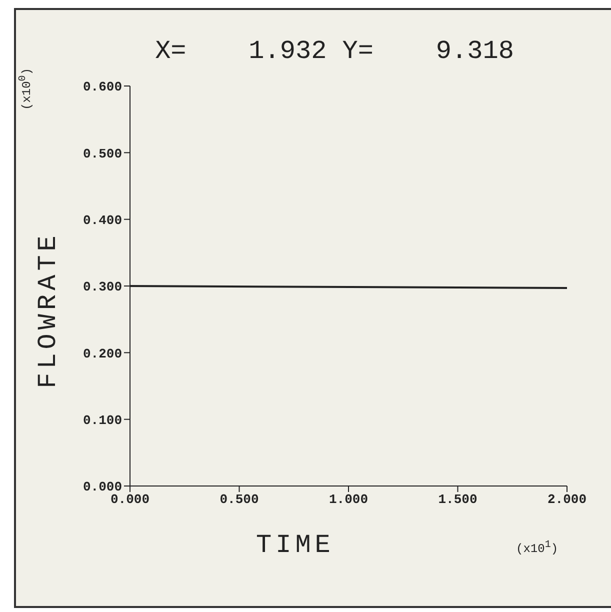  I want to click on x-tick-label: 0.500, so click(239, 500).